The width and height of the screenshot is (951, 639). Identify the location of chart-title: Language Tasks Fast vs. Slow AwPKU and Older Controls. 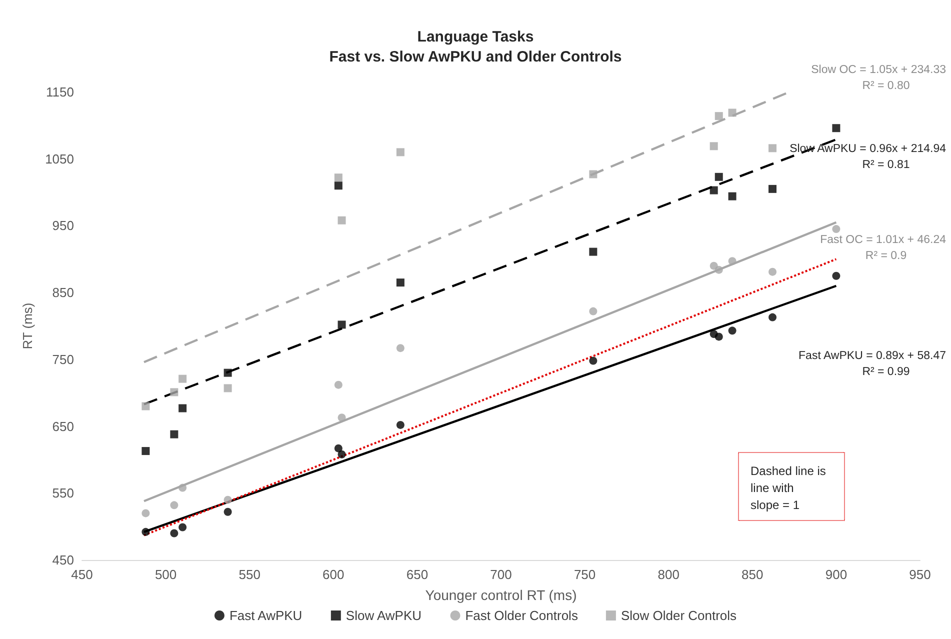
(475, 47).